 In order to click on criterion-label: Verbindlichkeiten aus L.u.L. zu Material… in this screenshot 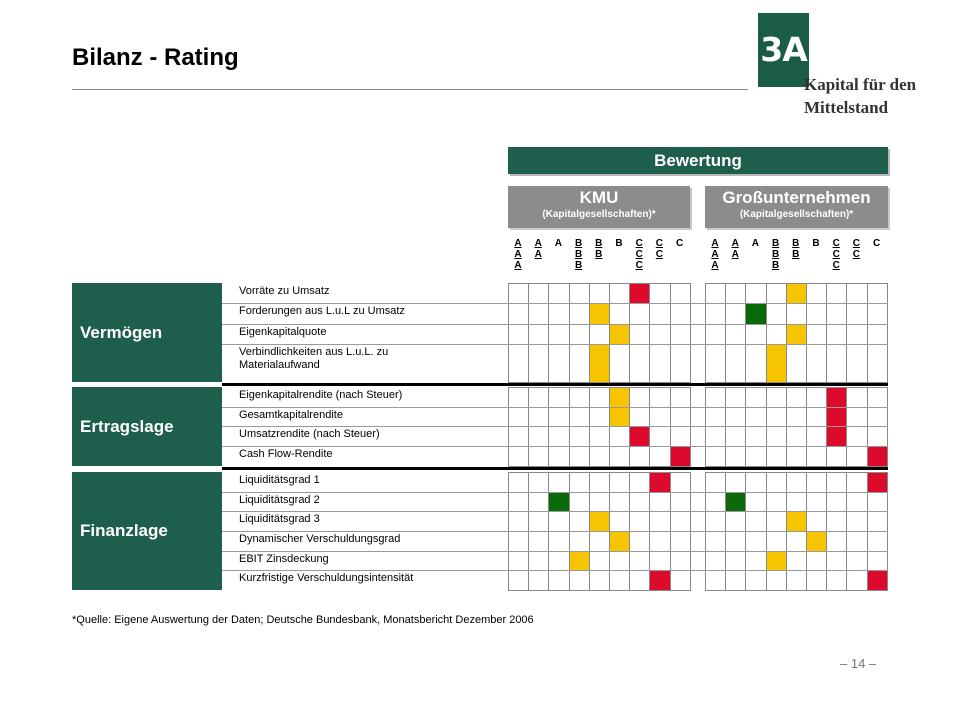, I will do `click(314, 358)`.